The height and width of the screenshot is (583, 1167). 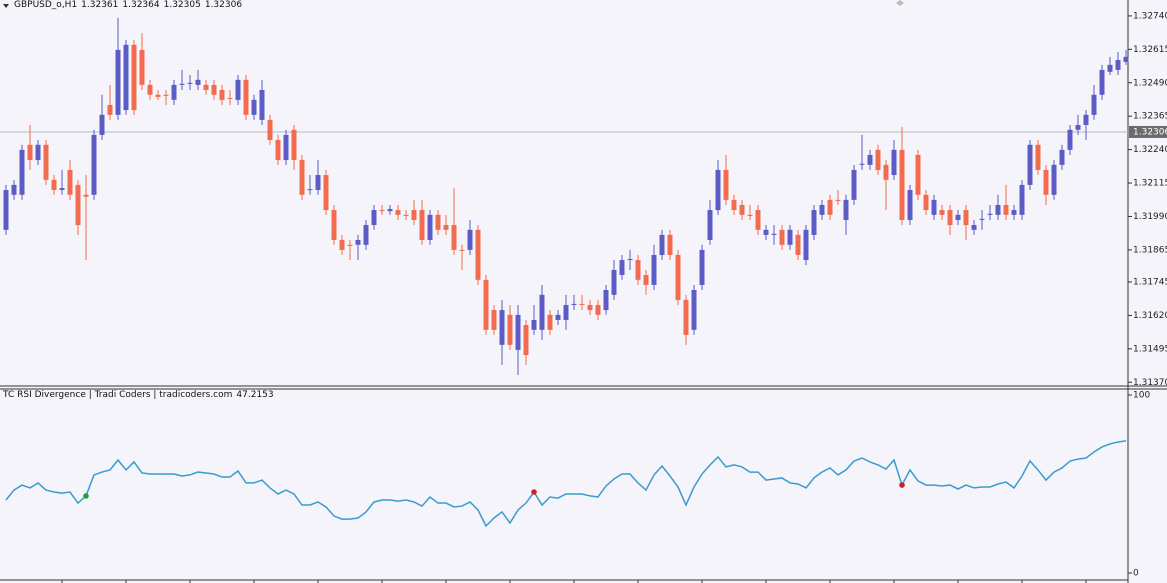 What do you see at coordinates (1150, 83) in the screenshot?
I see `y-tick-label: 1.32490` at bounding box center [1150, 83].